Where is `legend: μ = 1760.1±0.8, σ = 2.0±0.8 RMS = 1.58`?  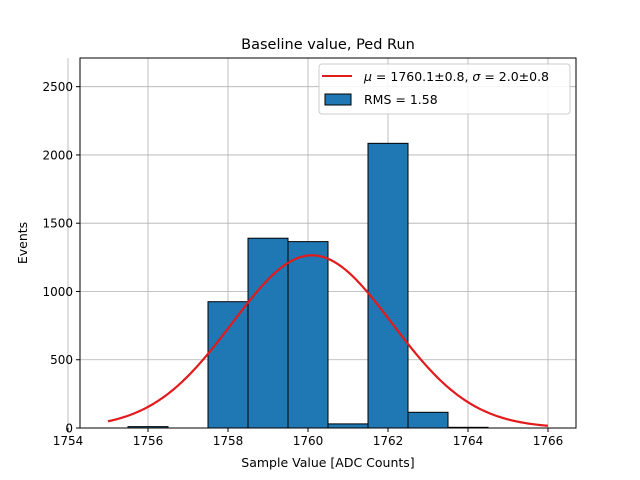
legend: μ = 1760.1±0.8, σ = 2.0±0.8 RMS = 1.58 is located at coordinates (444, 89).